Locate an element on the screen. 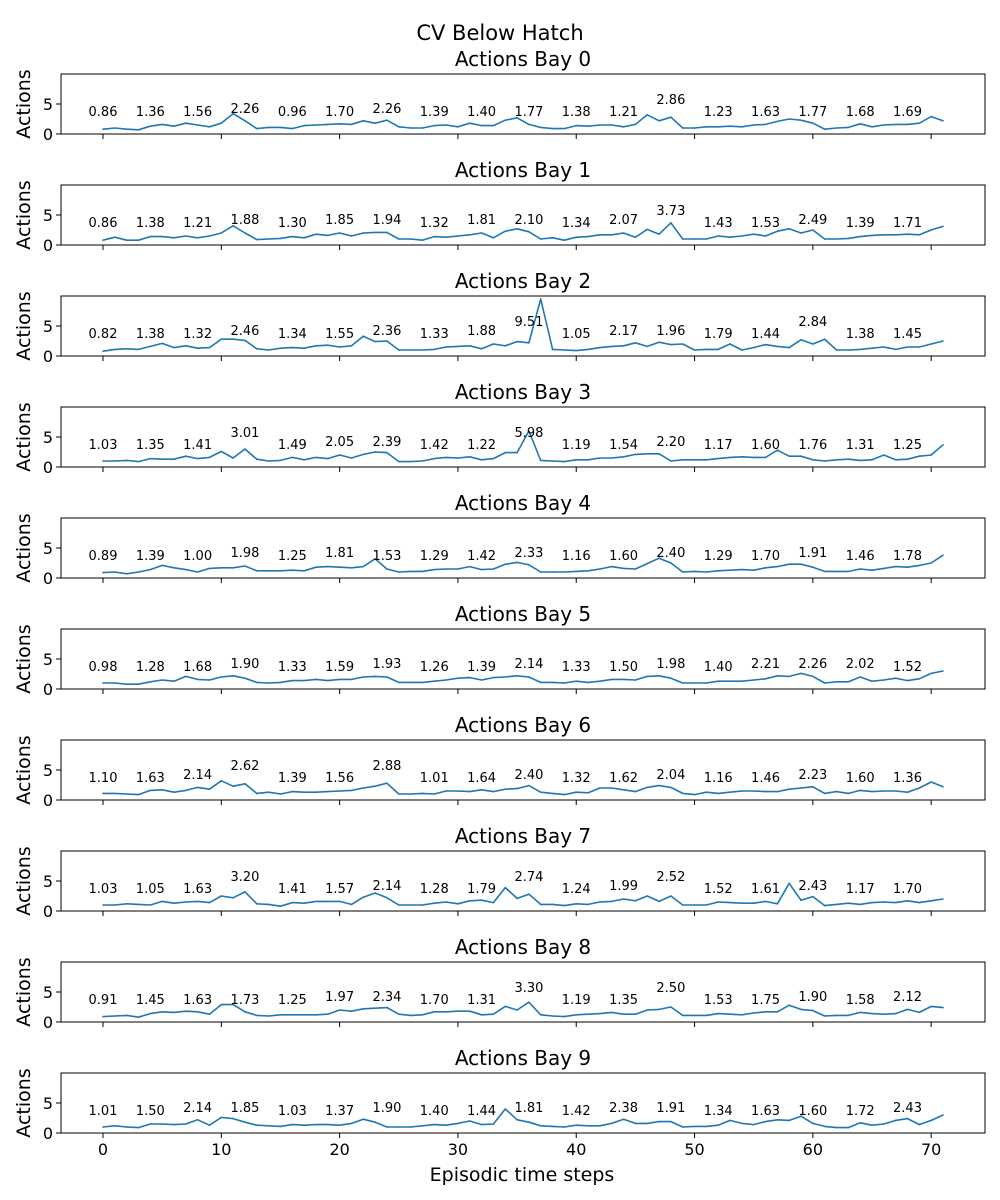 This screenshot has height=1200, width=1000. x-tick-label: 10 is located at coordinates (221, 1149).